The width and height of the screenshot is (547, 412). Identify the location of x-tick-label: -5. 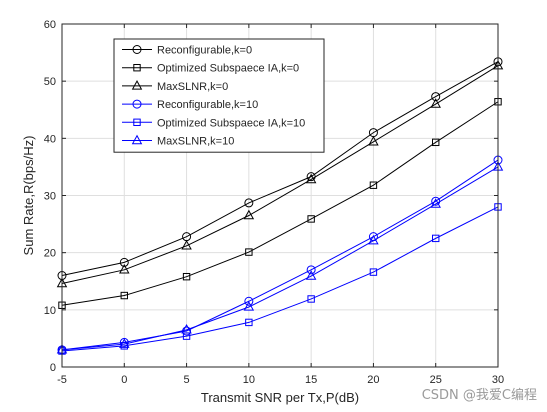
(62, 380).